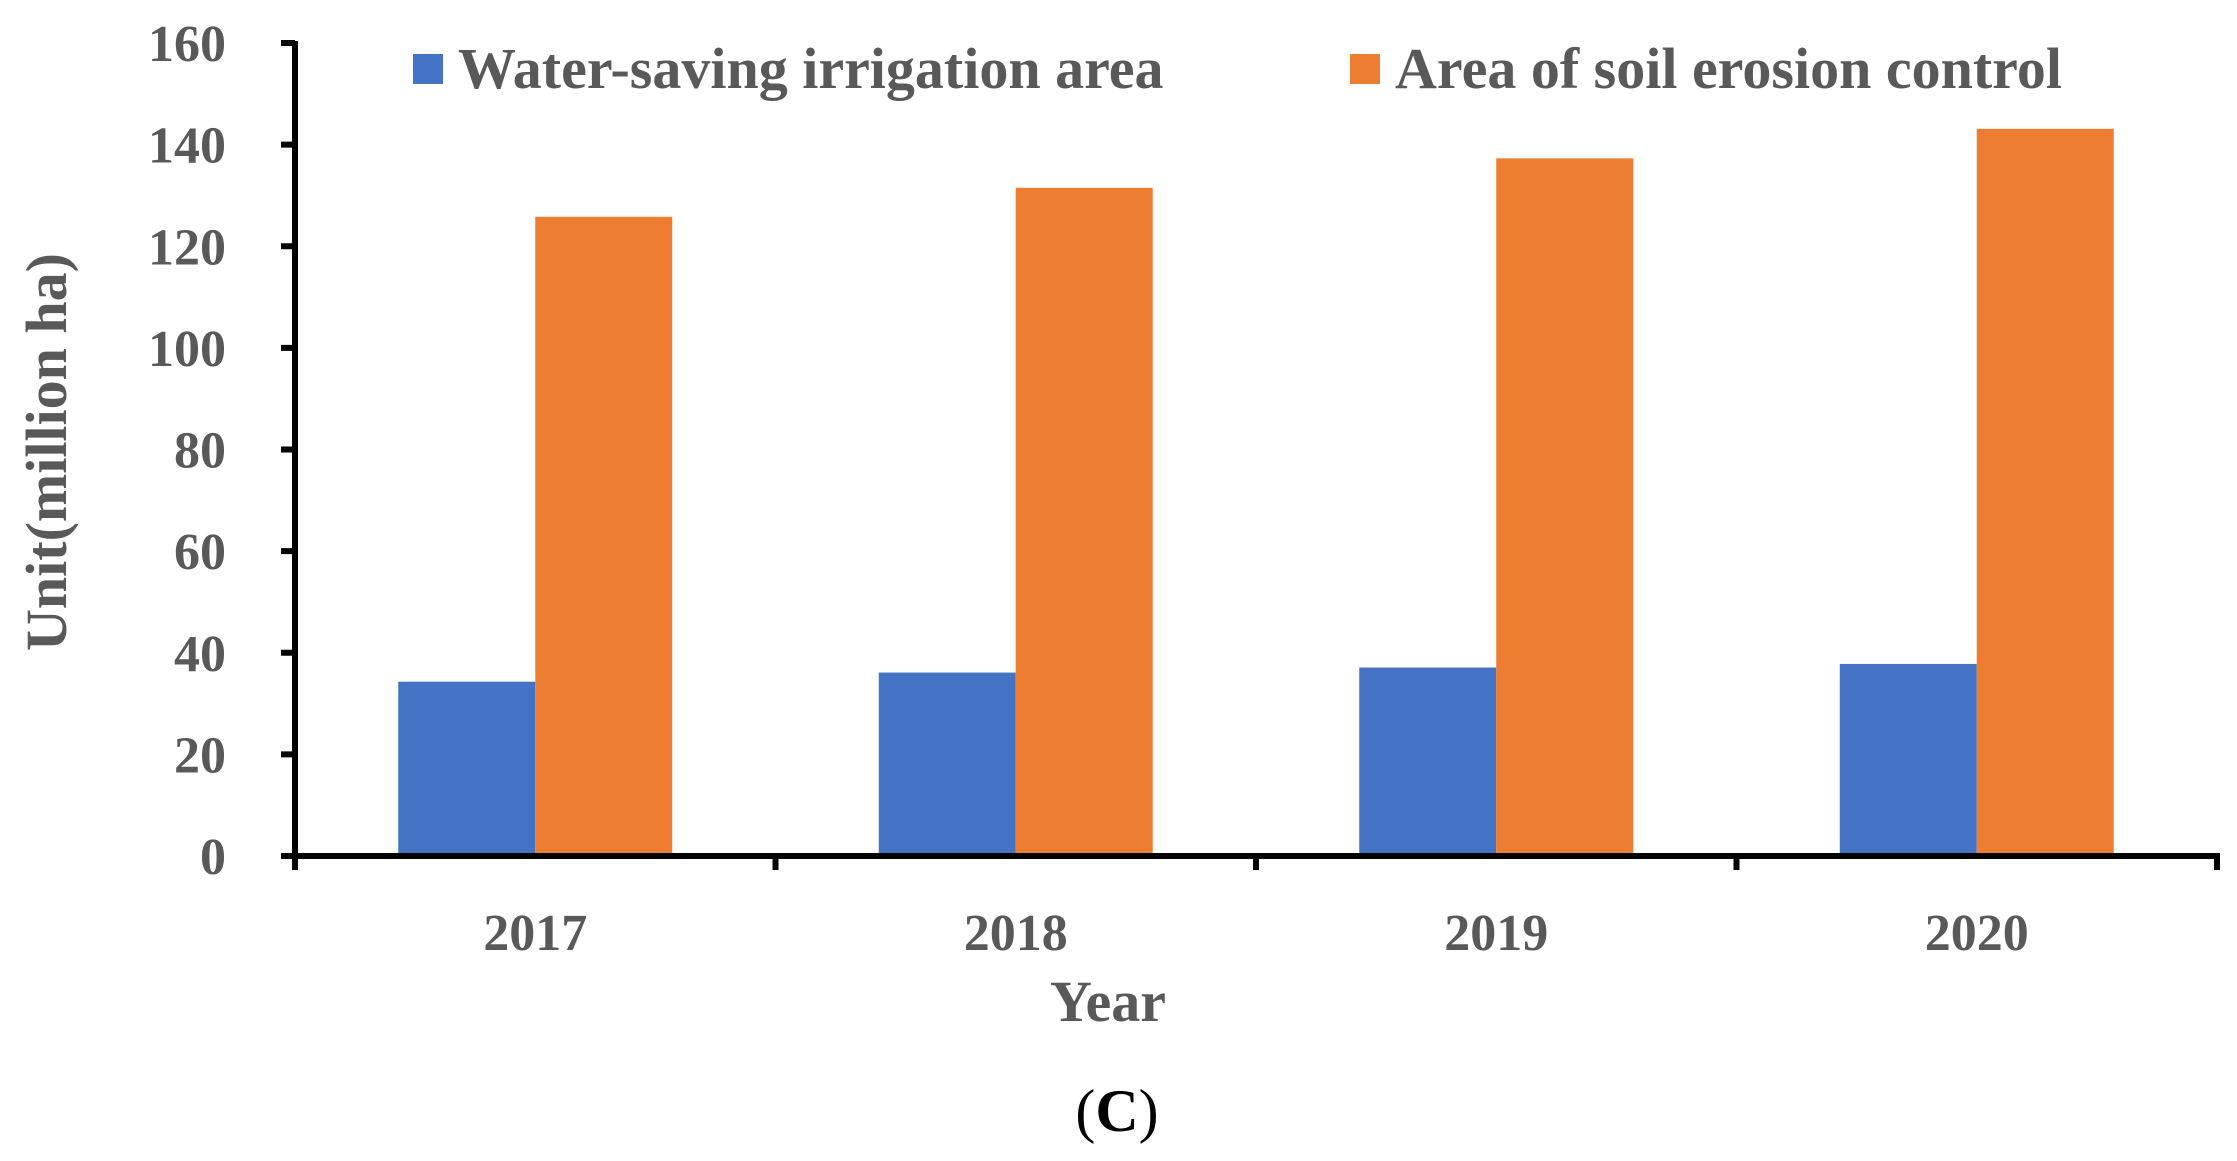 The height and width of the screenshot is (1161, 2237). Describe the element at coordinates (1728, 68) in the screenshot. I see `legend-label-erosion: Area of soil erosion control` at that location.